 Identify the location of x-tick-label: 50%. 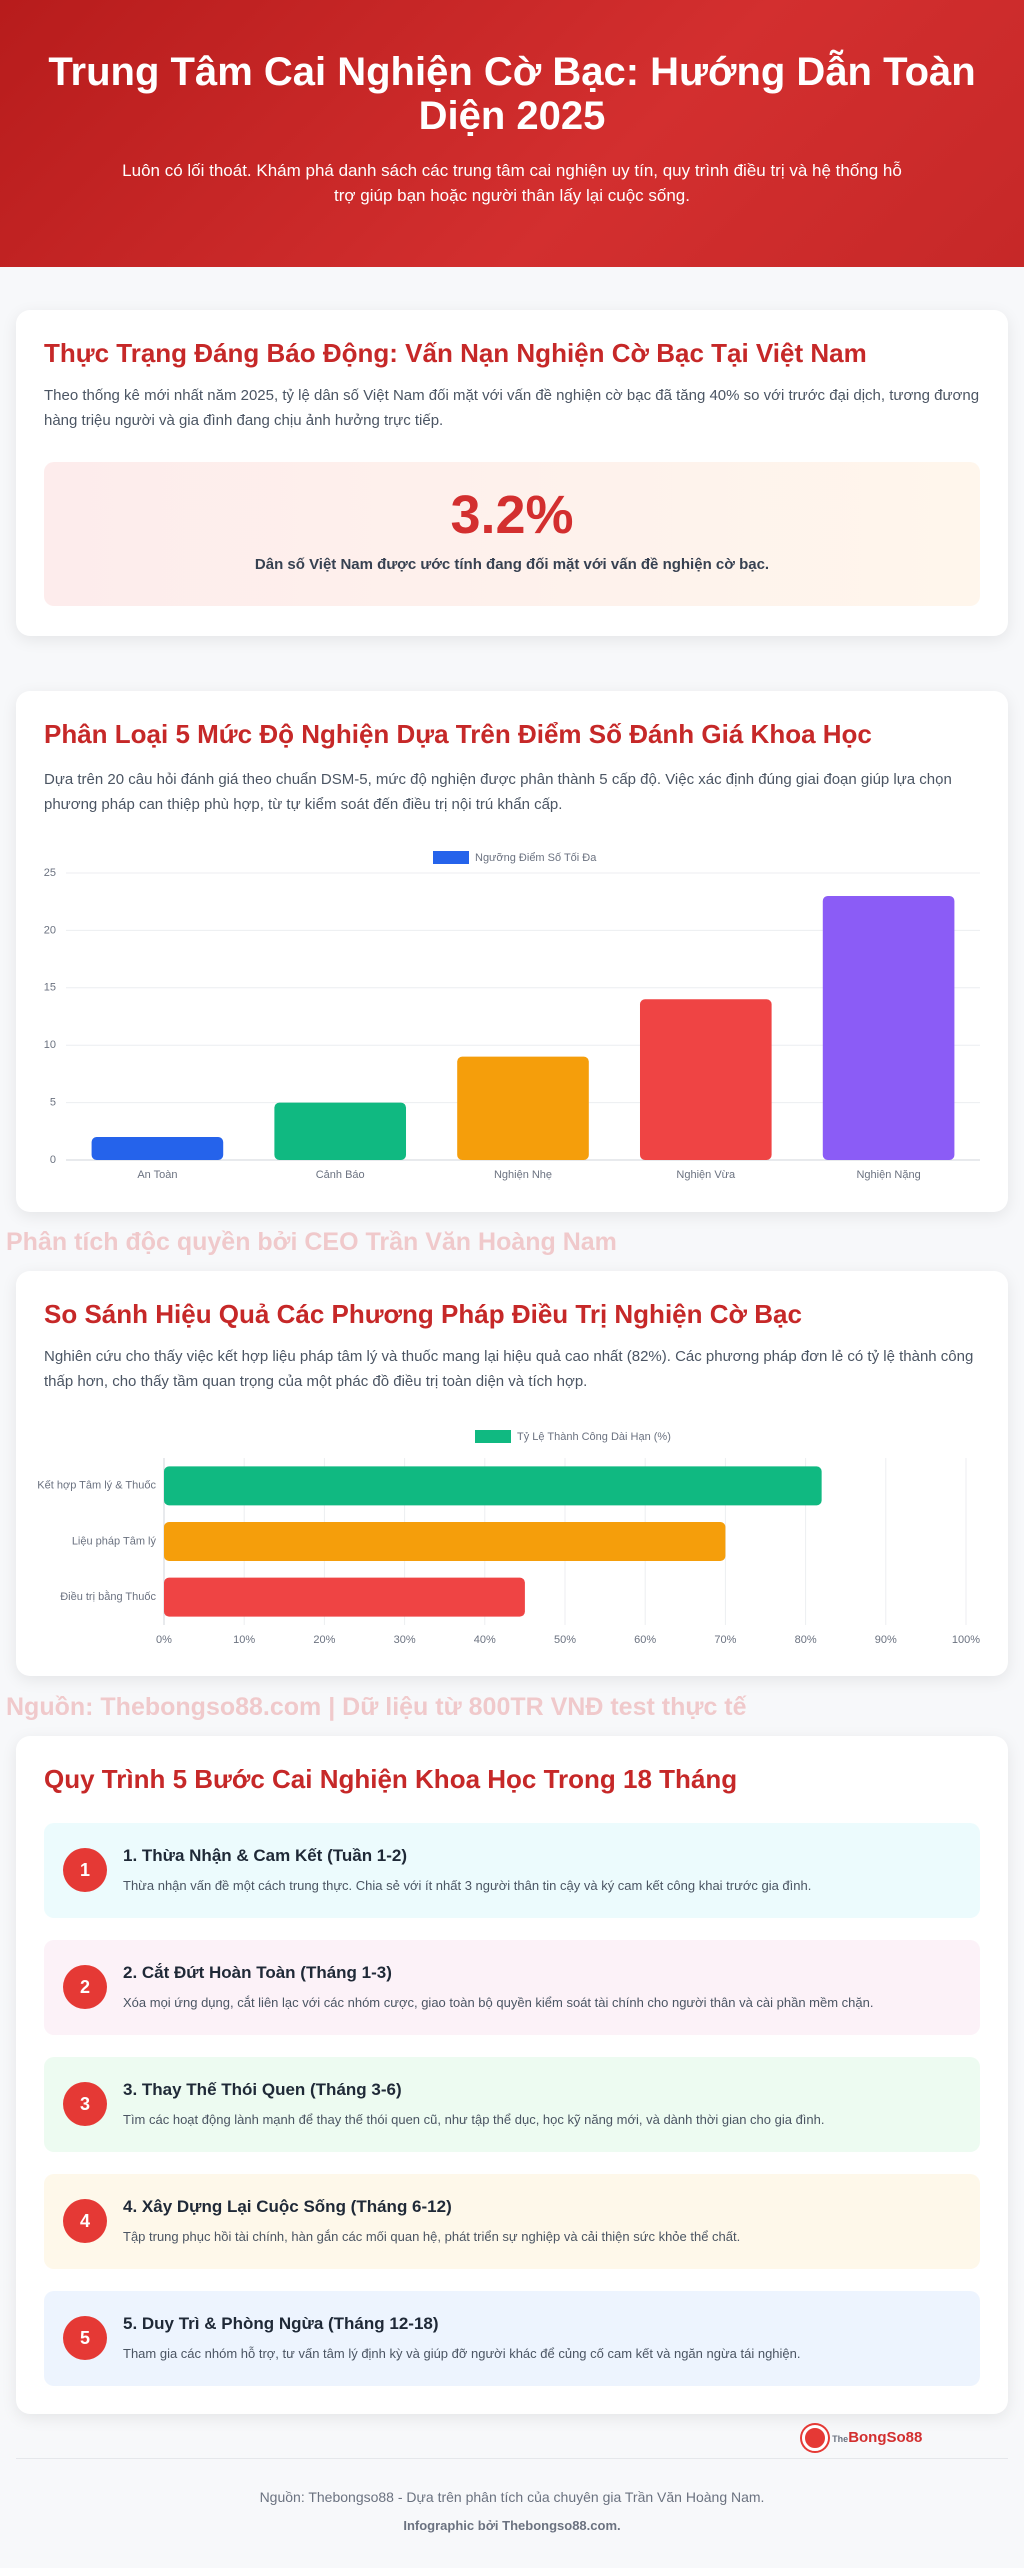
(565, 1640).